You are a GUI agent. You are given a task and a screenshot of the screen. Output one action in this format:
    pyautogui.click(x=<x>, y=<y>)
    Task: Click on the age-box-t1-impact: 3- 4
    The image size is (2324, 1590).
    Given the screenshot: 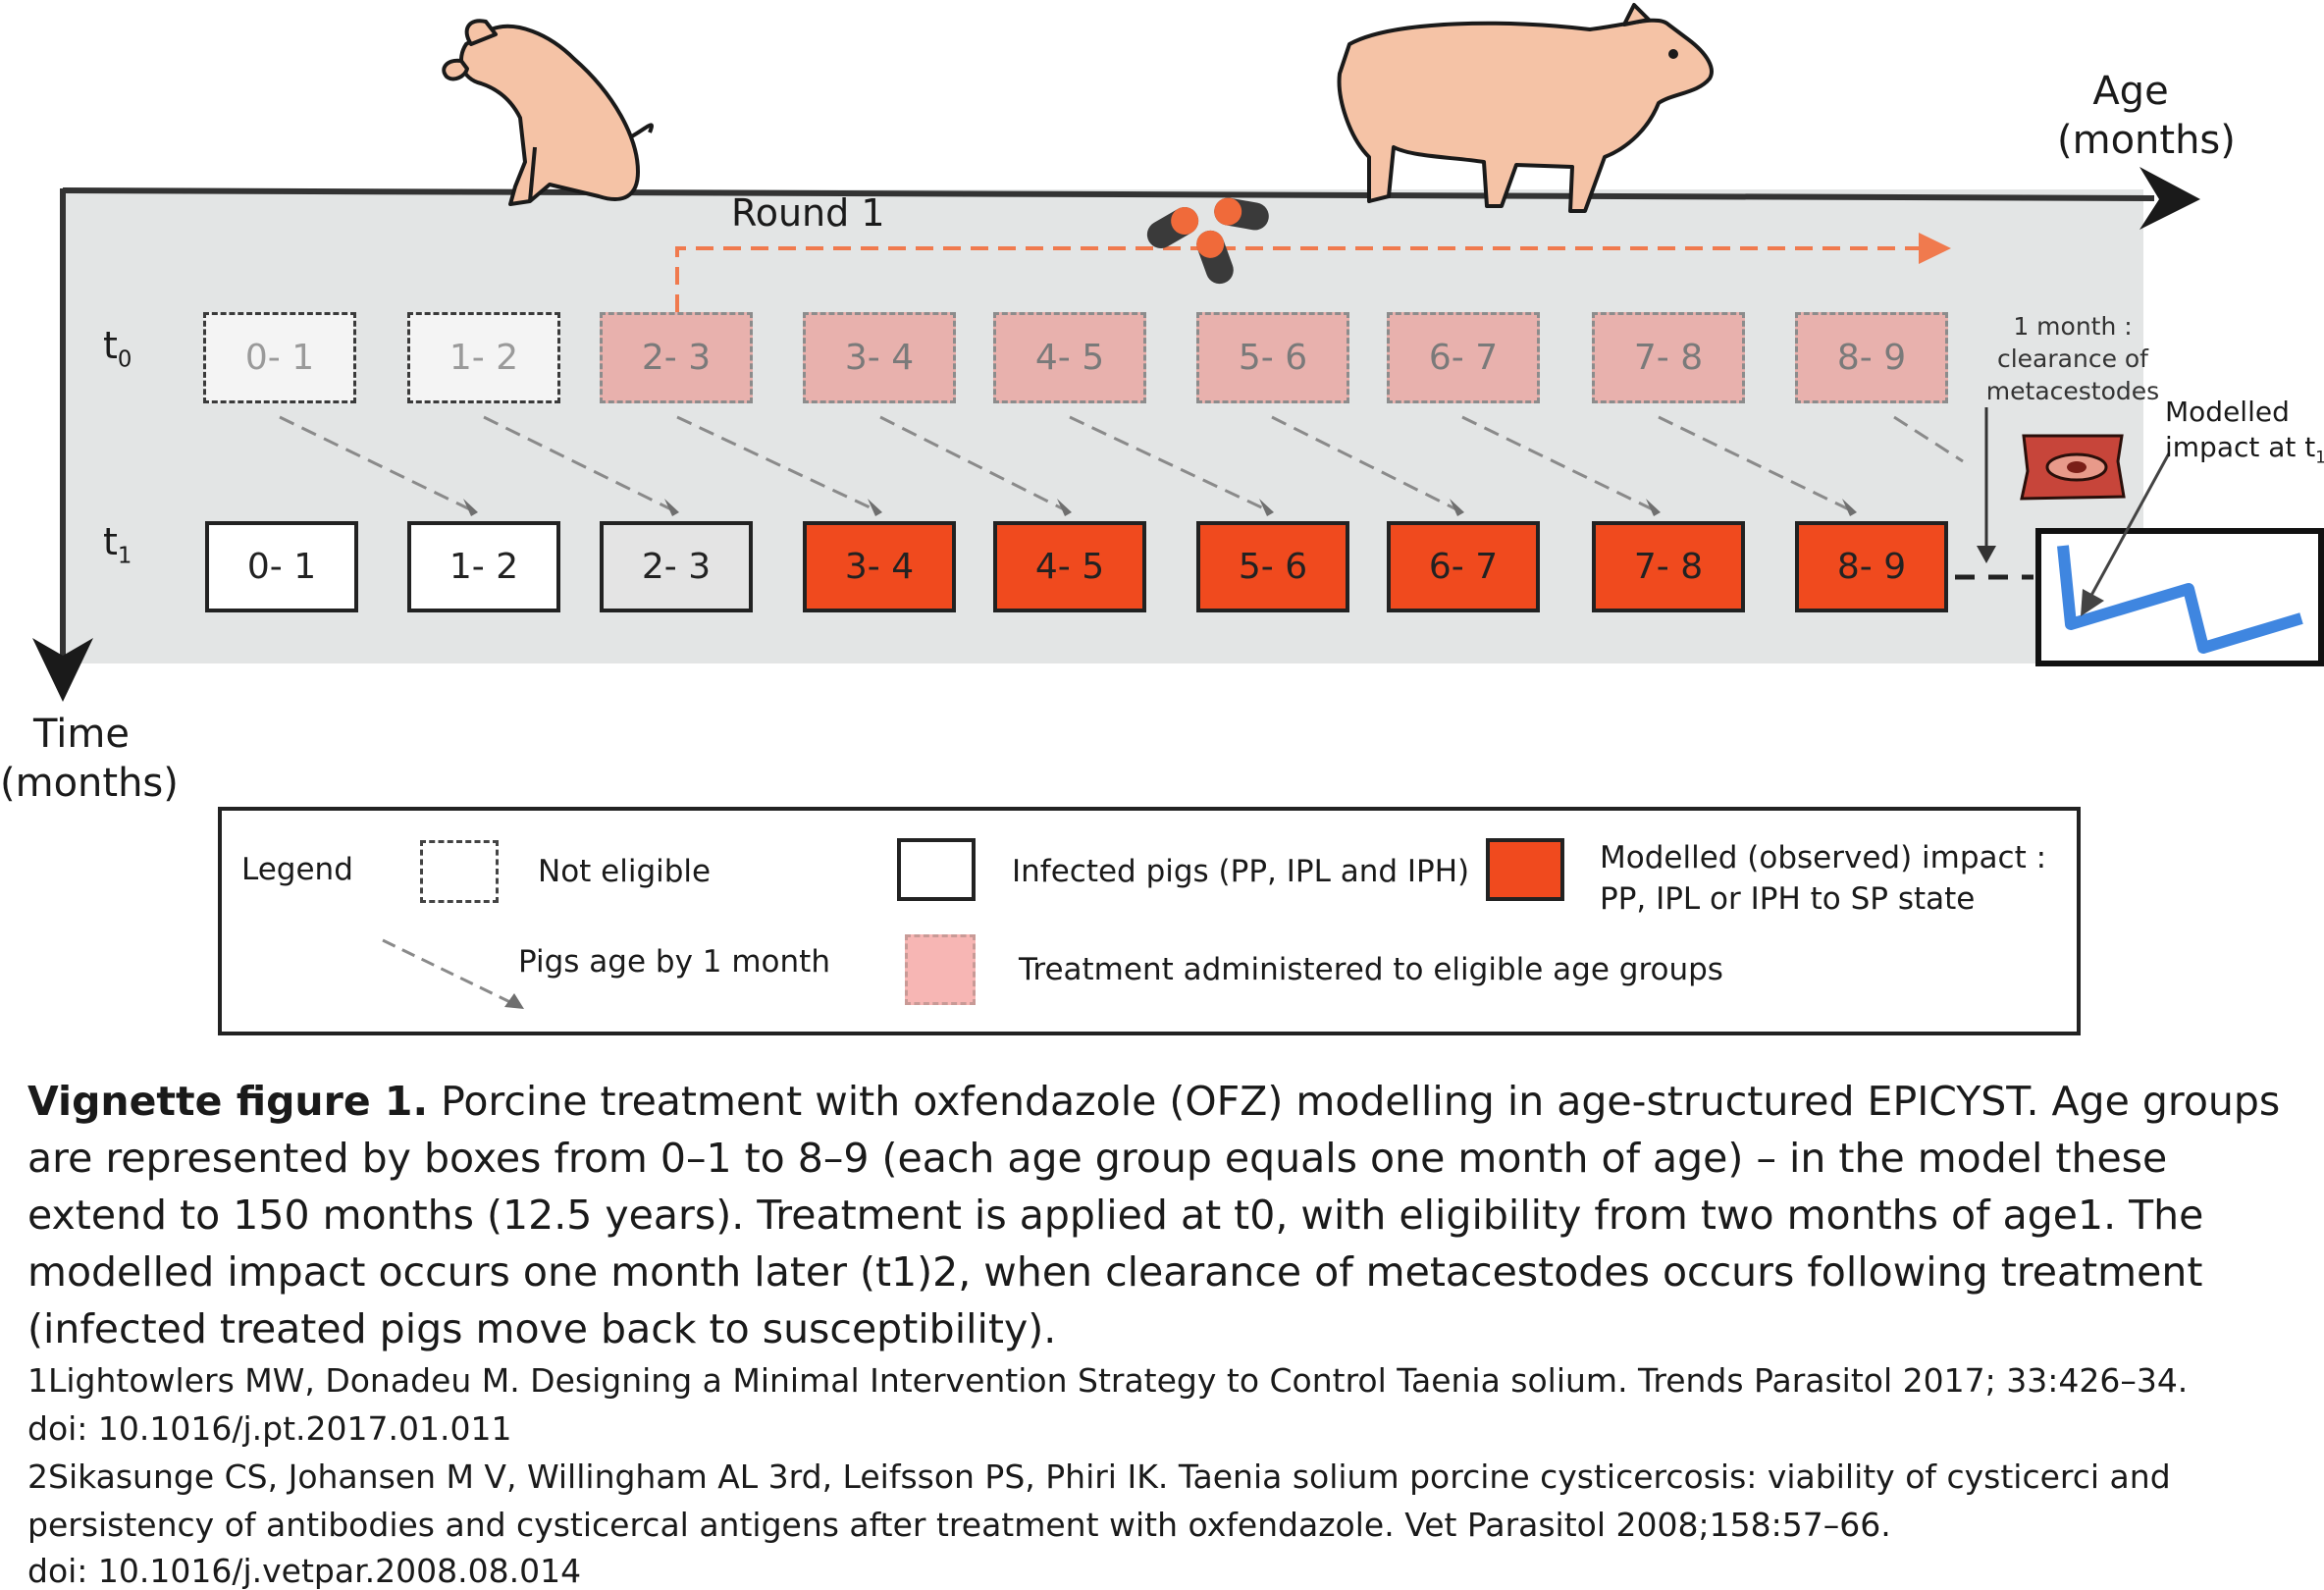 What is the action you would take?
    pyautogui.click(x=879, y=566)
    